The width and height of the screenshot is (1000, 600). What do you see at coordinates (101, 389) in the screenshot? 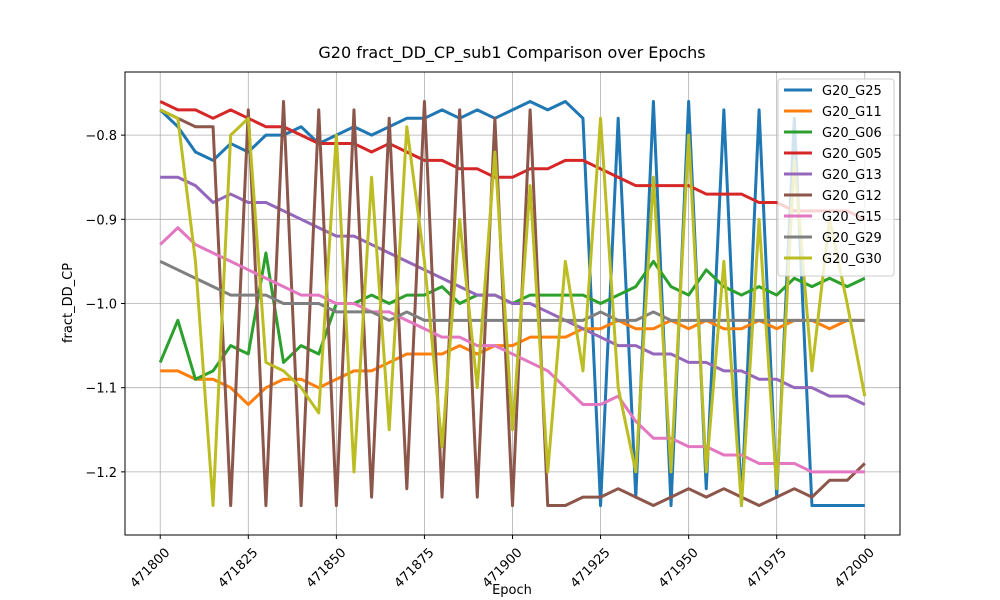
I see `y-tick-label: −1.1` at bounding box center [101, 389].